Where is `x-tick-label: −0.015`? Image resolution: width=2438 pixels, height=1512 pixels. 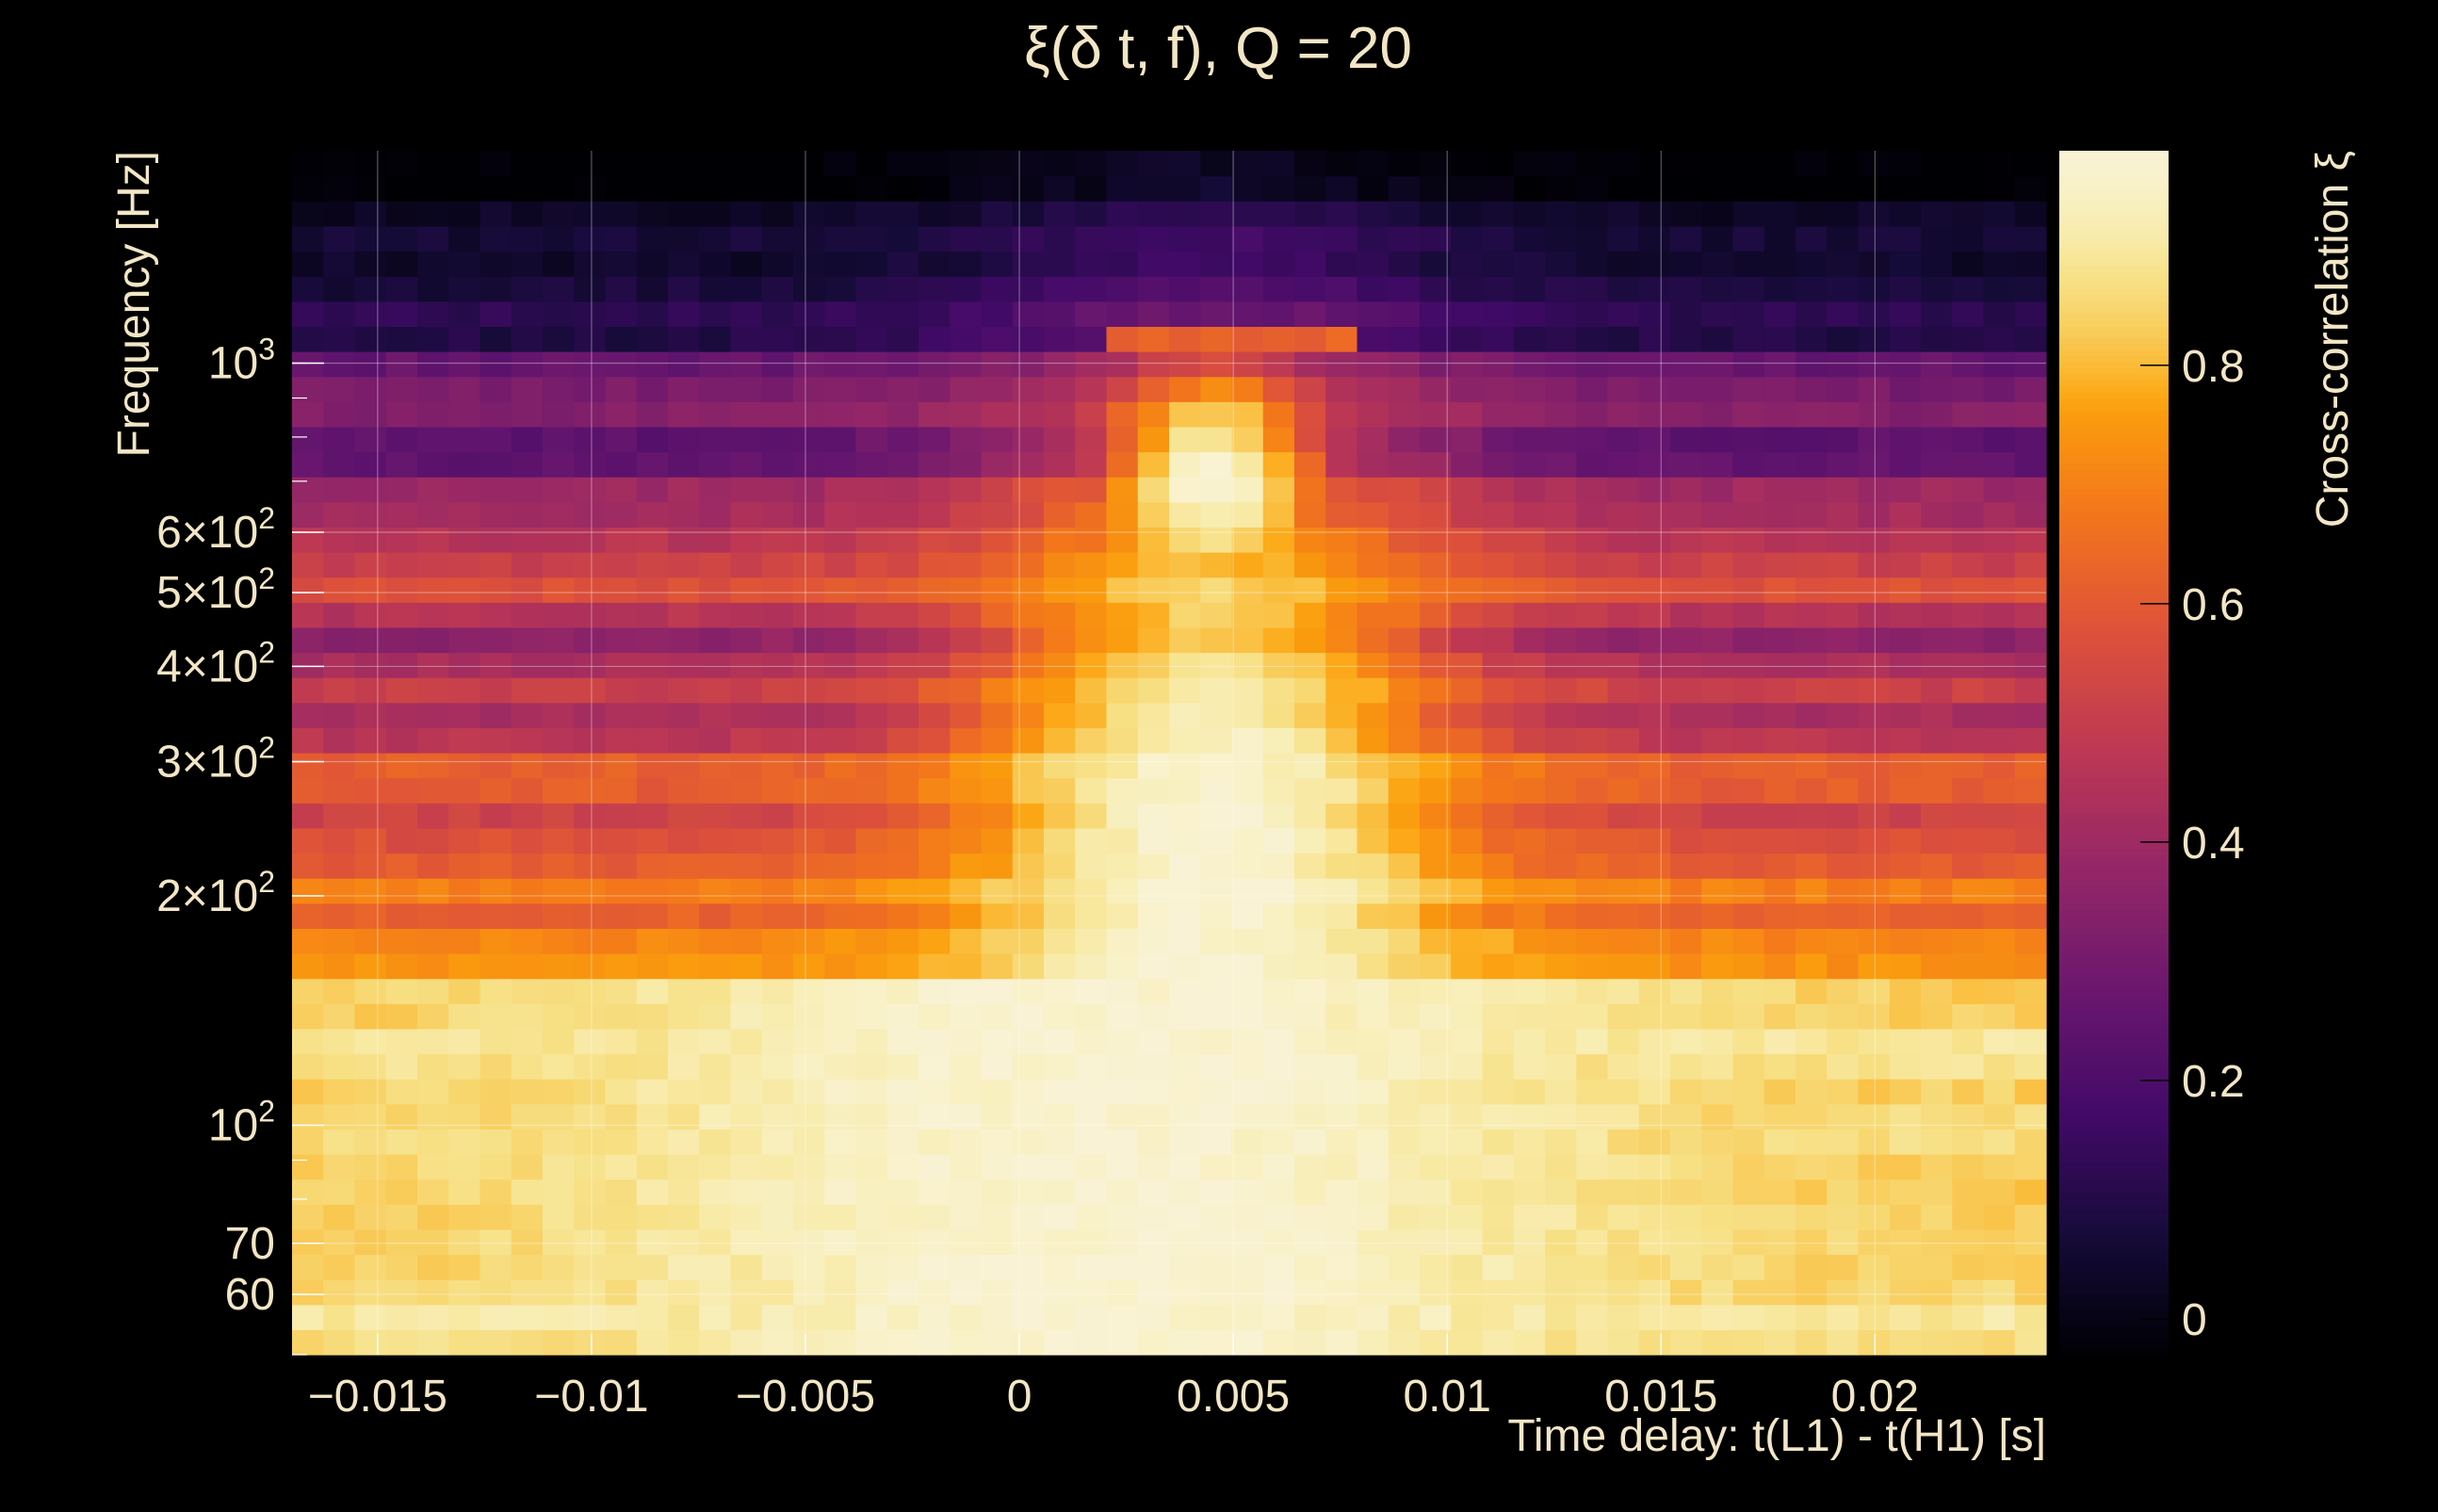 x-tick-label: −0.015 is located at coordinates (377, 1397).